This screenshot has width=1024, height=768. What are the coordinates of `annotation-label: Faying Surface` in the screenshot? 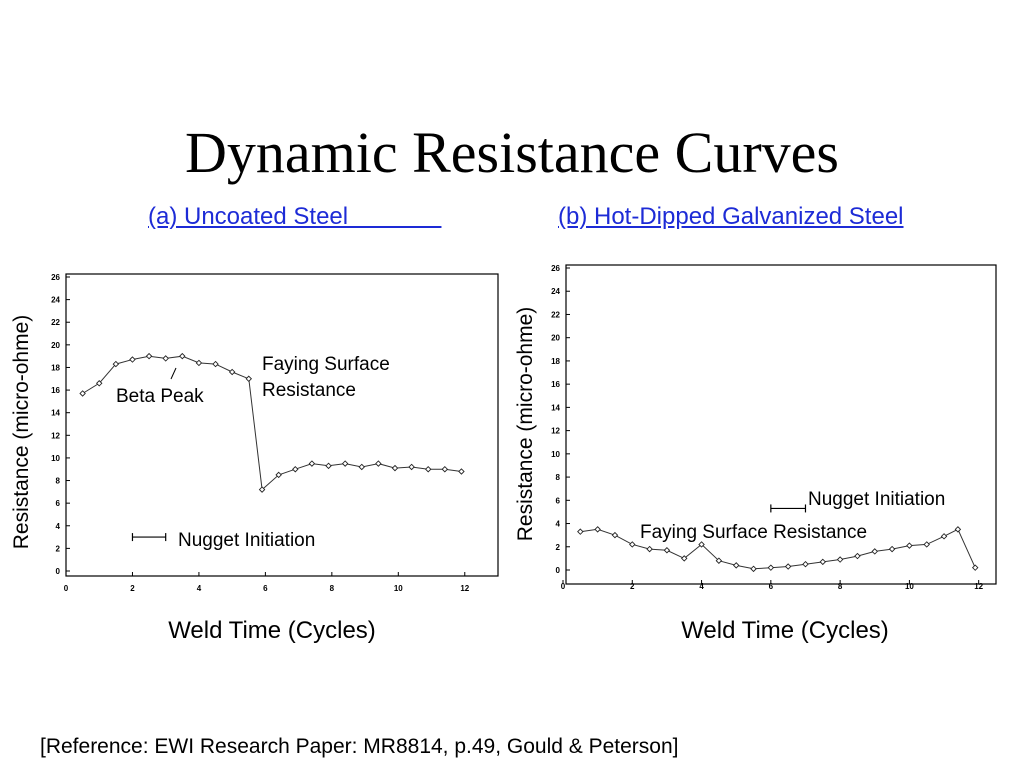 It's located at (326, 364).